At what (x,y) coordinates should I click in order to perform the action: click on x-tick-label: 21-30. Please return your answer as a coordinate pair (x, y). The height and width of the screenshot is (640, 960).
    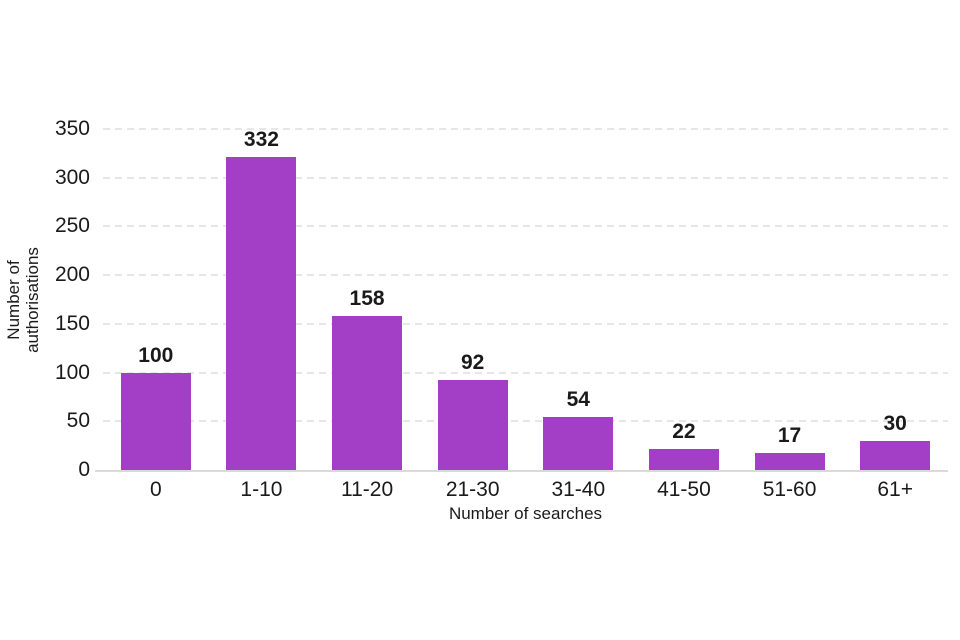
    Looking at the image, I should click on (472, 489).